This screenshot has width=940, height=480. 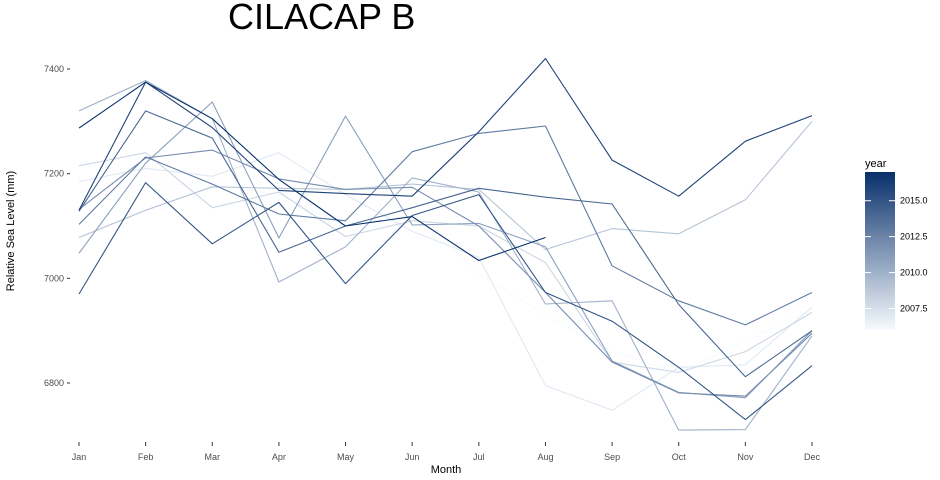 What do you see at coordinates (54, 69) in the screenshot?
I see `y-tick-label: 7400` at bounding box center [54, 69].